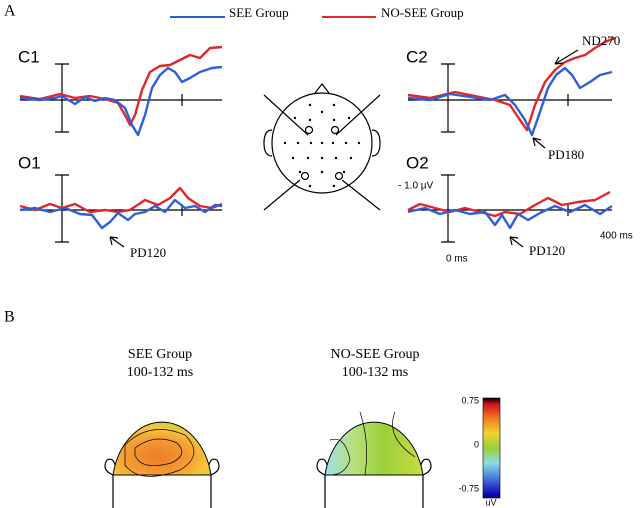 This screenshot has width=640, height=508. What do you see at coordinates (470, 400) in the screenshot?
I see `colorbar-tick-label: 0.75` at bounding box center [470, 400].